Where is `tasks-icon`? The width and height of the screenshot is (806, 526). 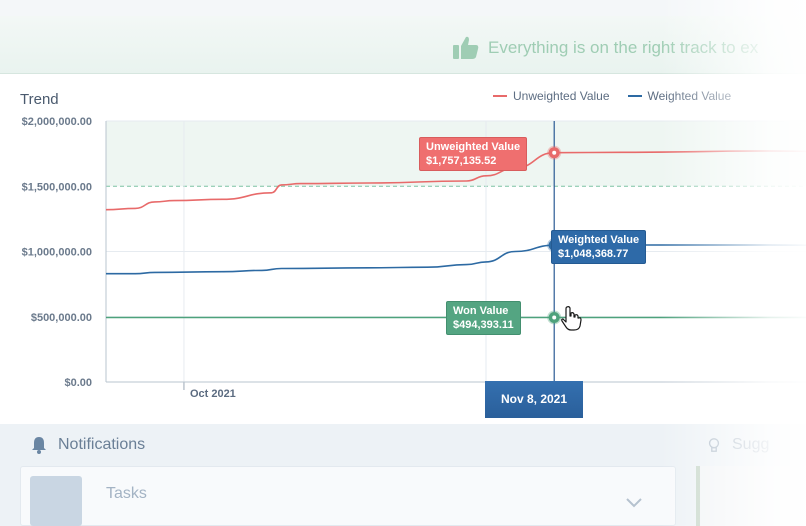 tasks-icon is located at coordinates (56, 501).